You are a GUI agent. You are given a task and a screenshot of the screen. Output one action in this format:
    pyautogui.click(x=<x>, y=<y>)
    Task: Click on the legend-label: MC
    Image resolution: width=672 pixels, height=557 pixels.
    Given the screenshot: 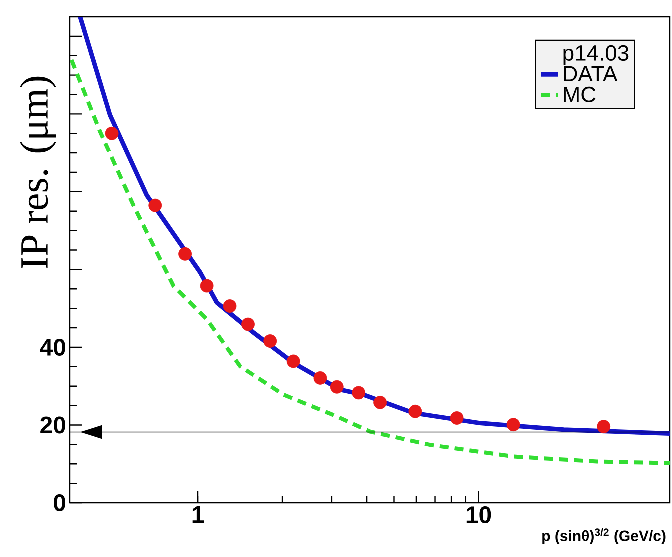 What is the action you would take?
    pyautogui.click(x=580, y=94)
    